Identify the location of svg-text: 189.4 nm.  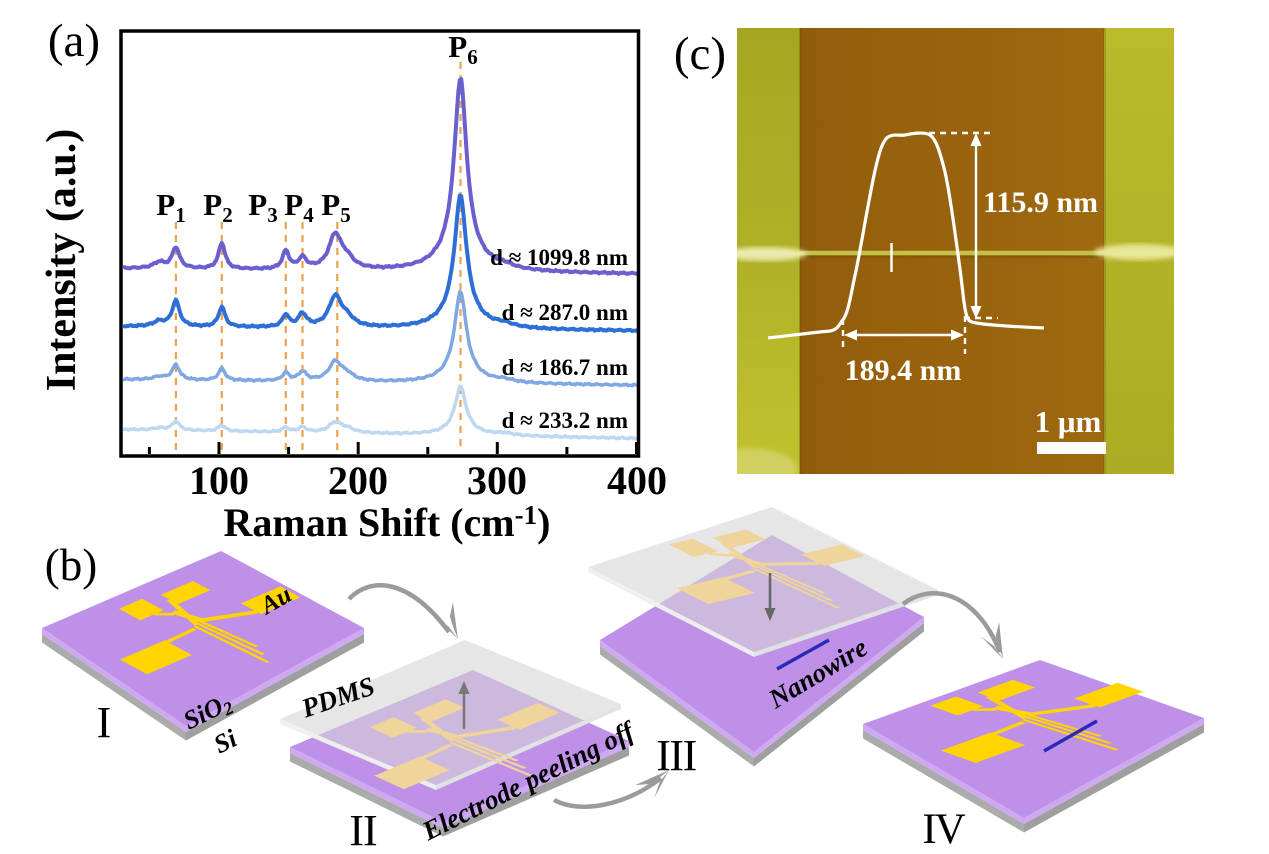
(903, 370).